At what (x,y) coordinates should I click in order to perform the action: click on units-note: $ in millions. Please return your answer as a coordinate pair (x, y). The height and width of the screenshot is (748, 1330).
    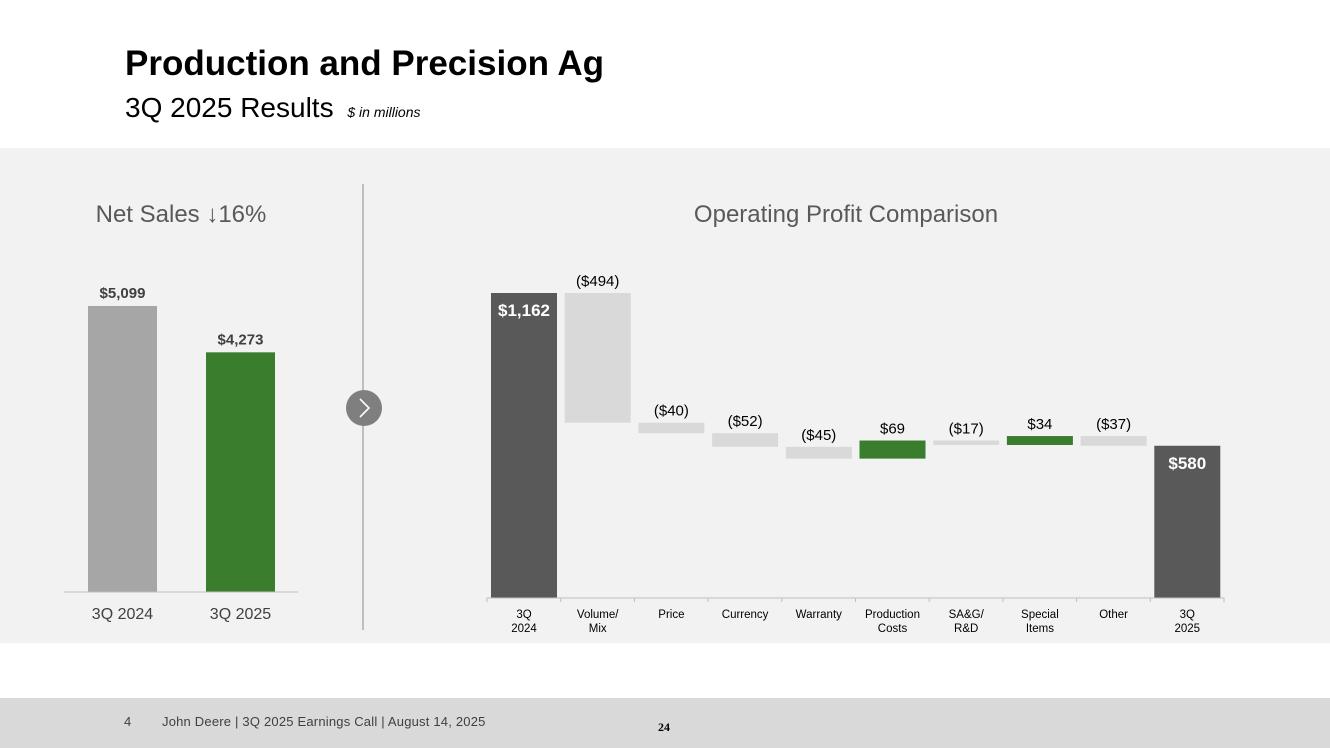
    Looking at the image, I should click on (384, 112).